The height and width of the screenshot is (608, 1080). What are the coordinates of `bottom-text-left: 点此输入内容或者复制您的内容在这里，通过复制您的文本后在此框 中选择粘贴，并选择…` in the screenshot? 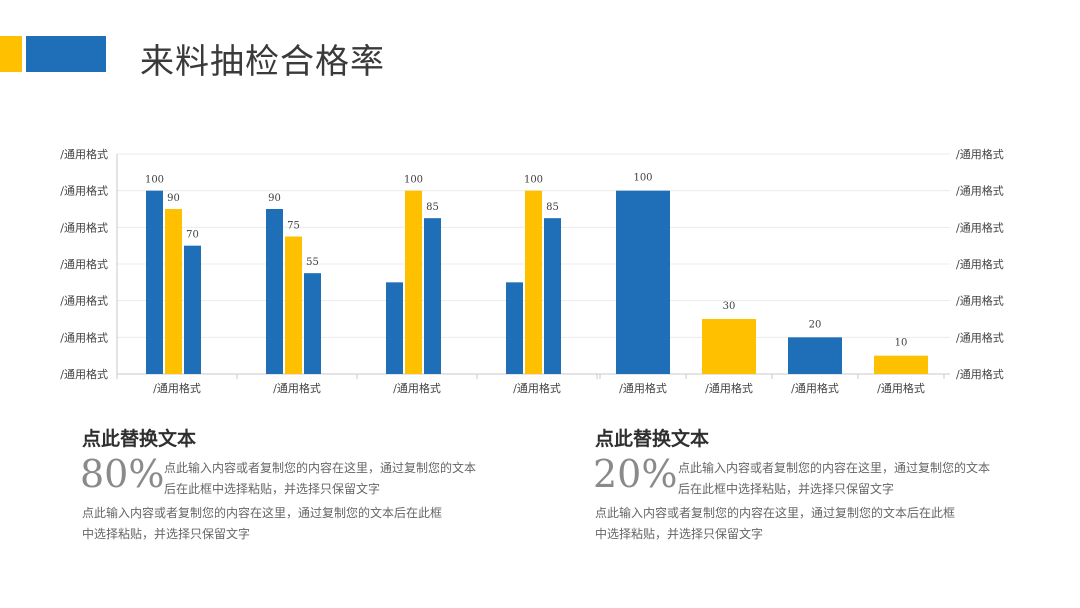 It's located at (262, 524).